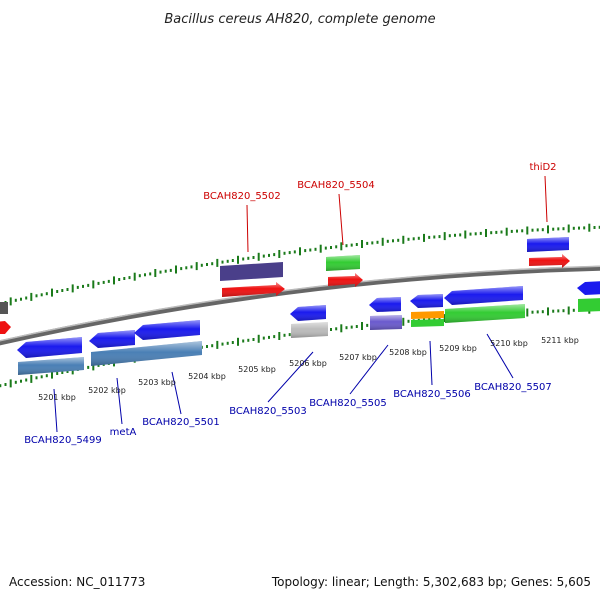  I want to click on scale-label: 5205 kbp, so click(257, 369).